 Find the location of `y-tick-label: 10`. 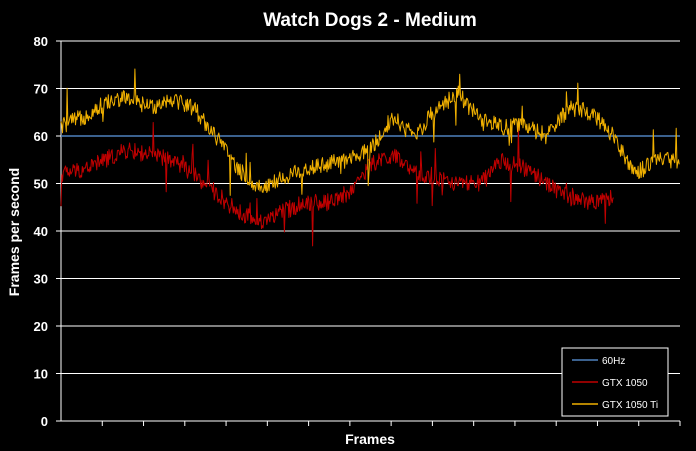

y-tick-label: 10 is located at coordinates (41, 374).